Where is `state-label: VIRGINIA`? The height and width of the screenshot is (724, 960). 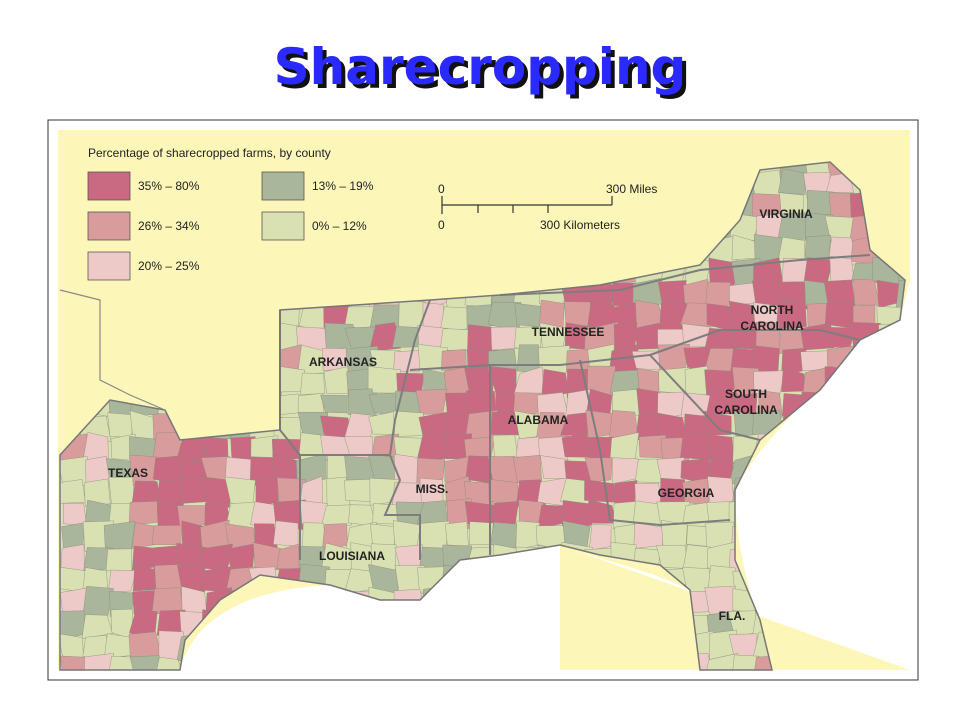 state-label: VIRGINIA is located at coordinates (786, 214).